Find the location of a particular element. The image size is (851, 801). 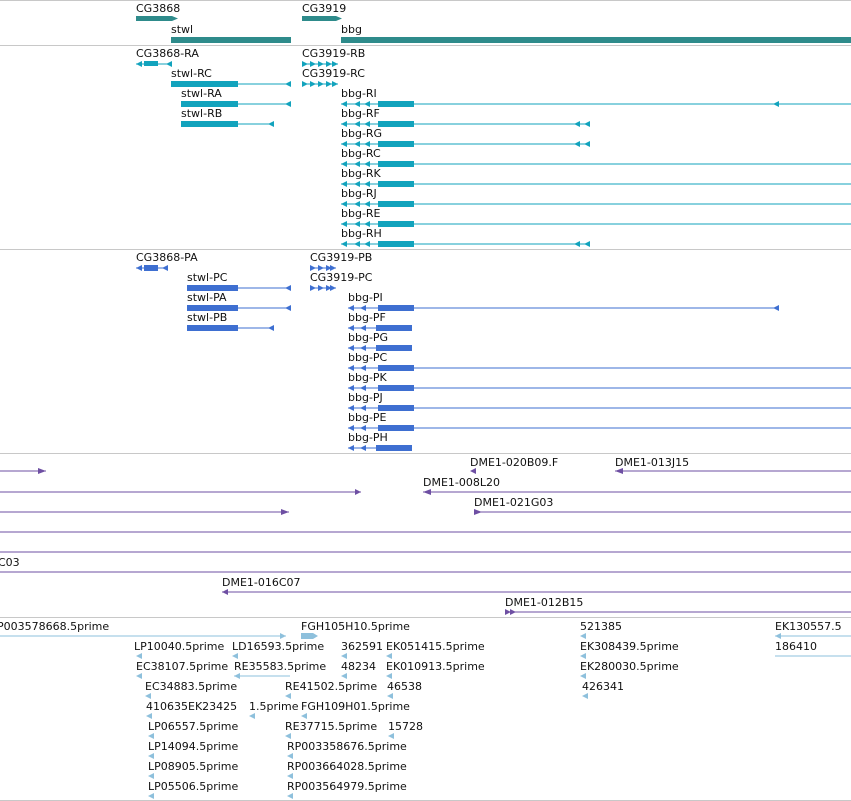

est-label: EK010913.5prime is located at coordinates (435, 666).